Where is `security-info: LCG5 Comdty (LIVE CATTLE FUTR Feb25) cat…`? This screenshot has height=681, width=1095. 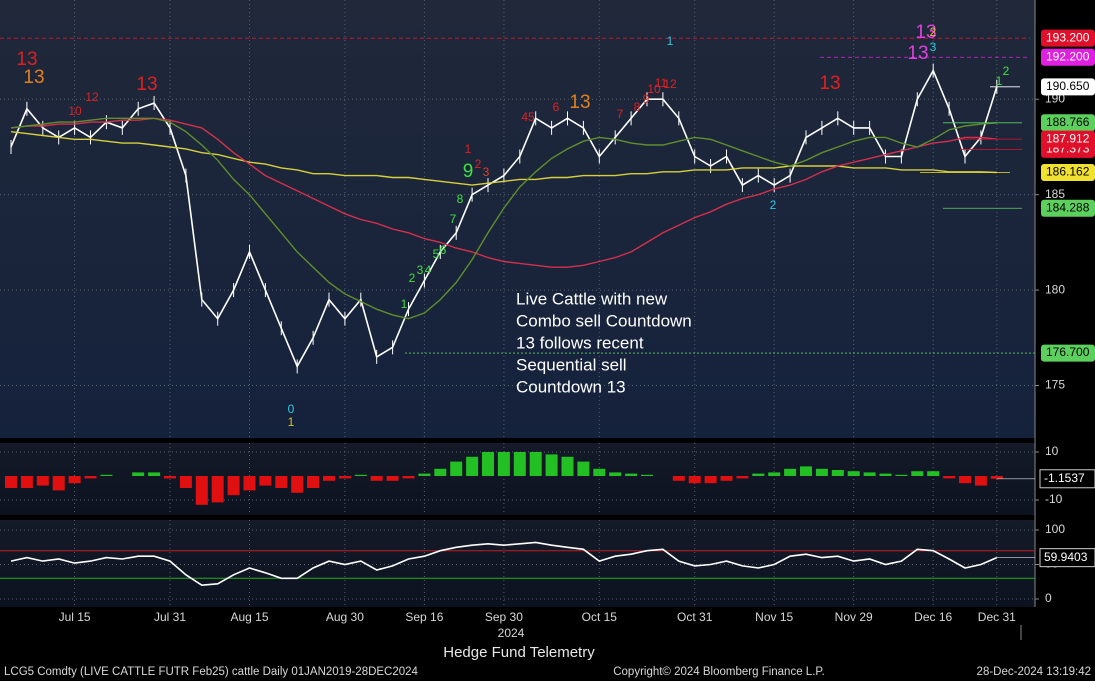
security-info: LCG5 Comdty (LIVE CATTLE FUTR Feb25) cat… is located at coordinates (211, 672).